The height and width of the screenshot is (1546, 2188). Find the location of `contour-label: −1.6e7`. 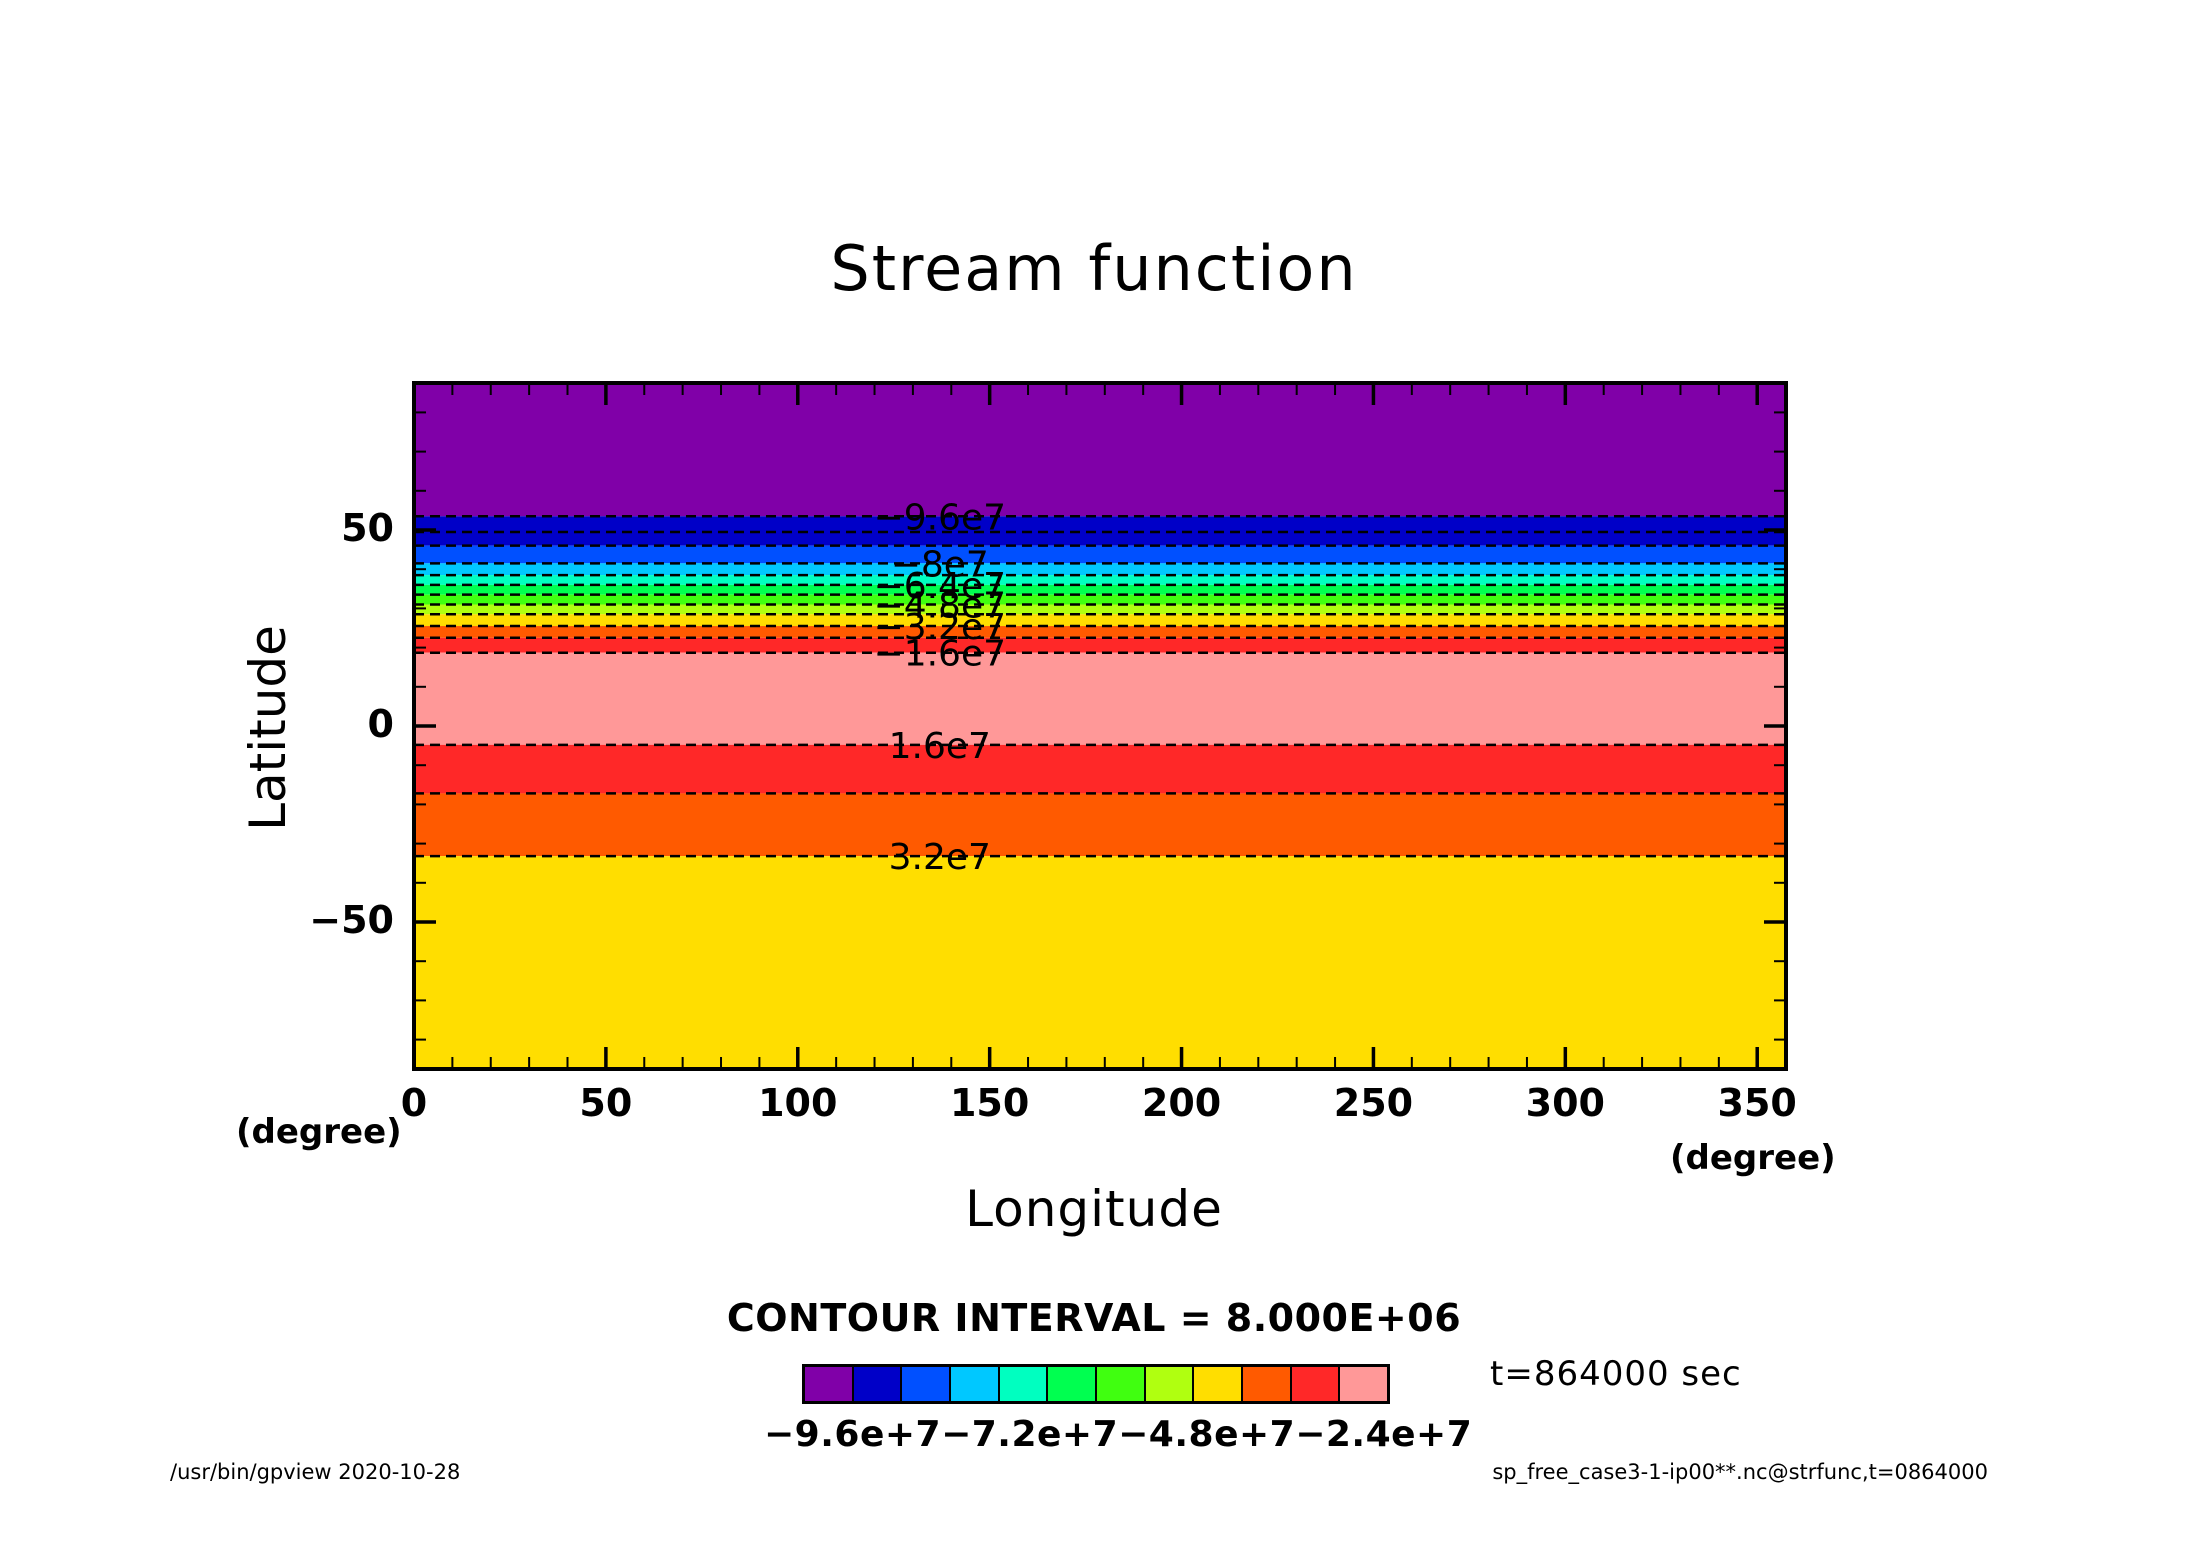

contour-label: −1.6e7 is located at coordinates (940, 654).